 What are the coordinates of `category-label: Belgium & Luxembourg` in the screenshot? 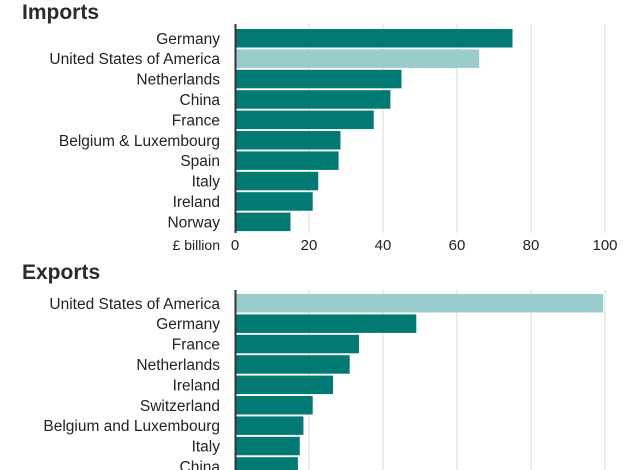 It's located at (139, 141).